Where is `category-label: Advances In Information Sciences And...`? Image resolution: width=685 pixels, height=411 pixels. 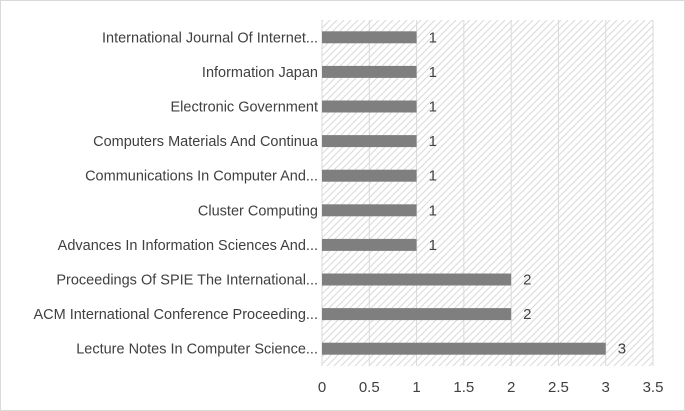
category-label: Advances In Information Sciences And... is located at coordinates (188, 246).